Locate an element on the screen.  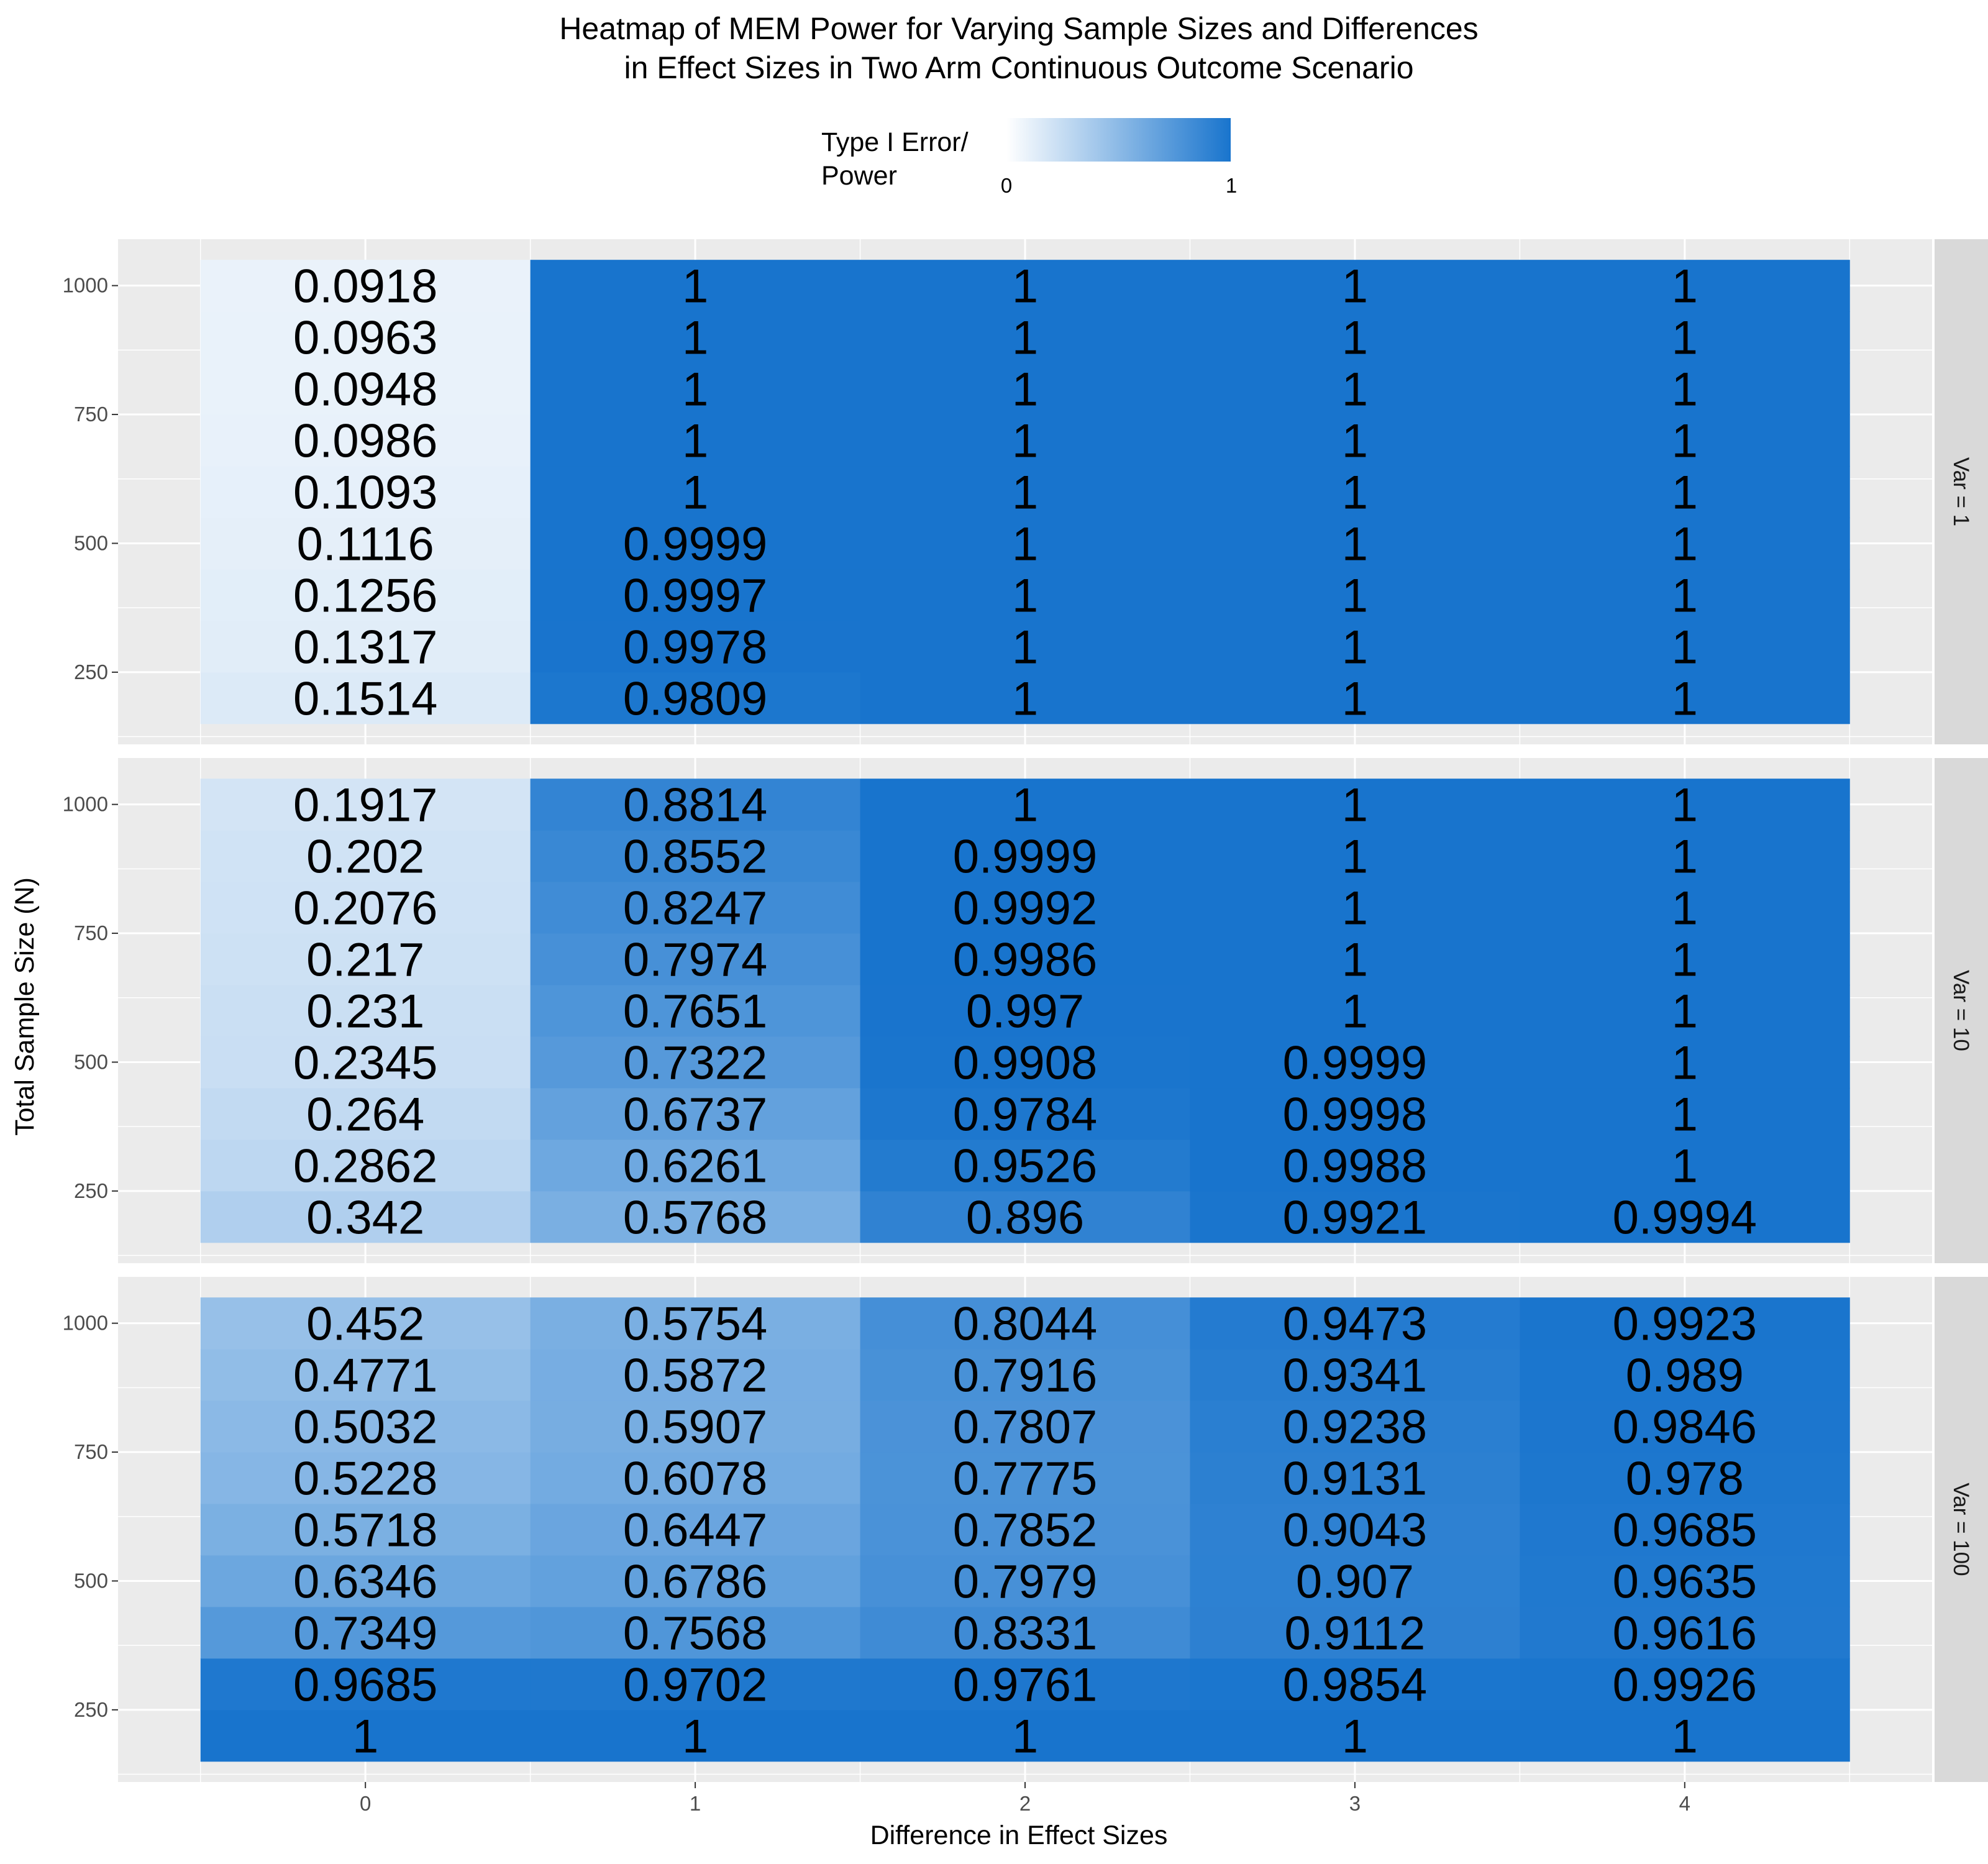
cell-value-label: 0.1256 is located at coordinates (365, 595).